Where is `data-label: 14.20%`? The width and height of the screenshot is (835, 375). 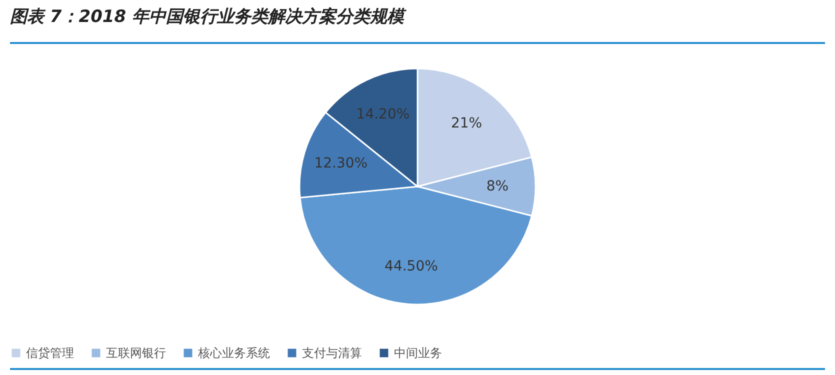 data-label: 14.20% is located at coordinates (383, 114).